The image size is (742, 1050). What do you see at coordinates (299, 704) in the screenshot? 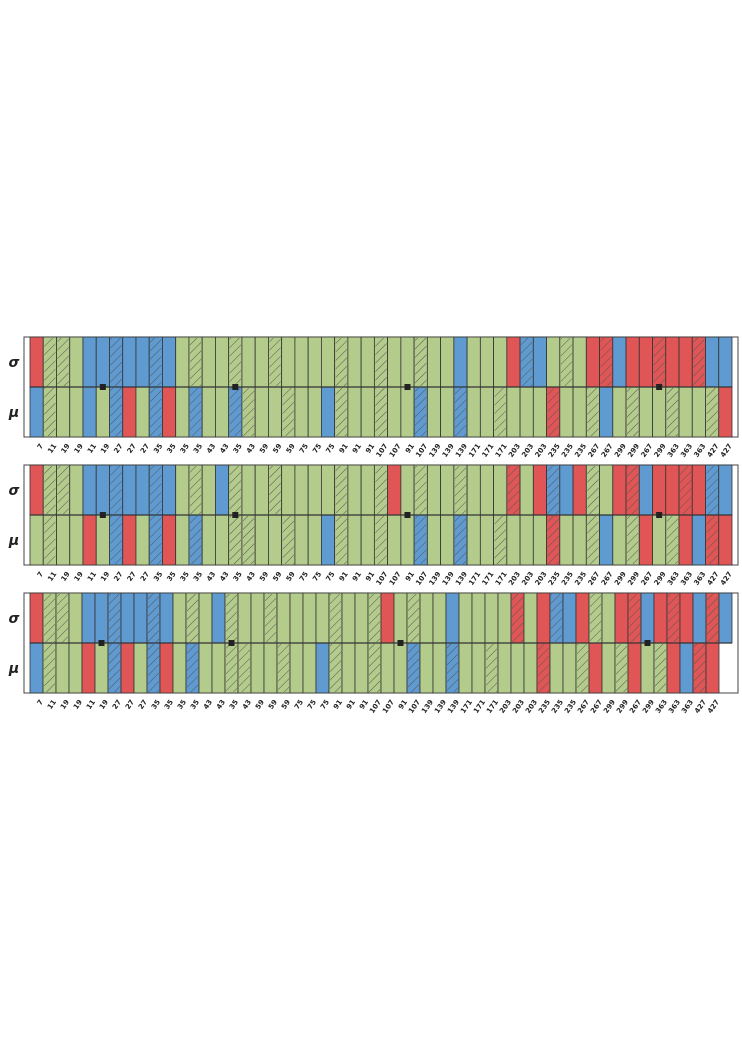
I see `x-tick-label-20: 75` at bounding box center [299, 704].